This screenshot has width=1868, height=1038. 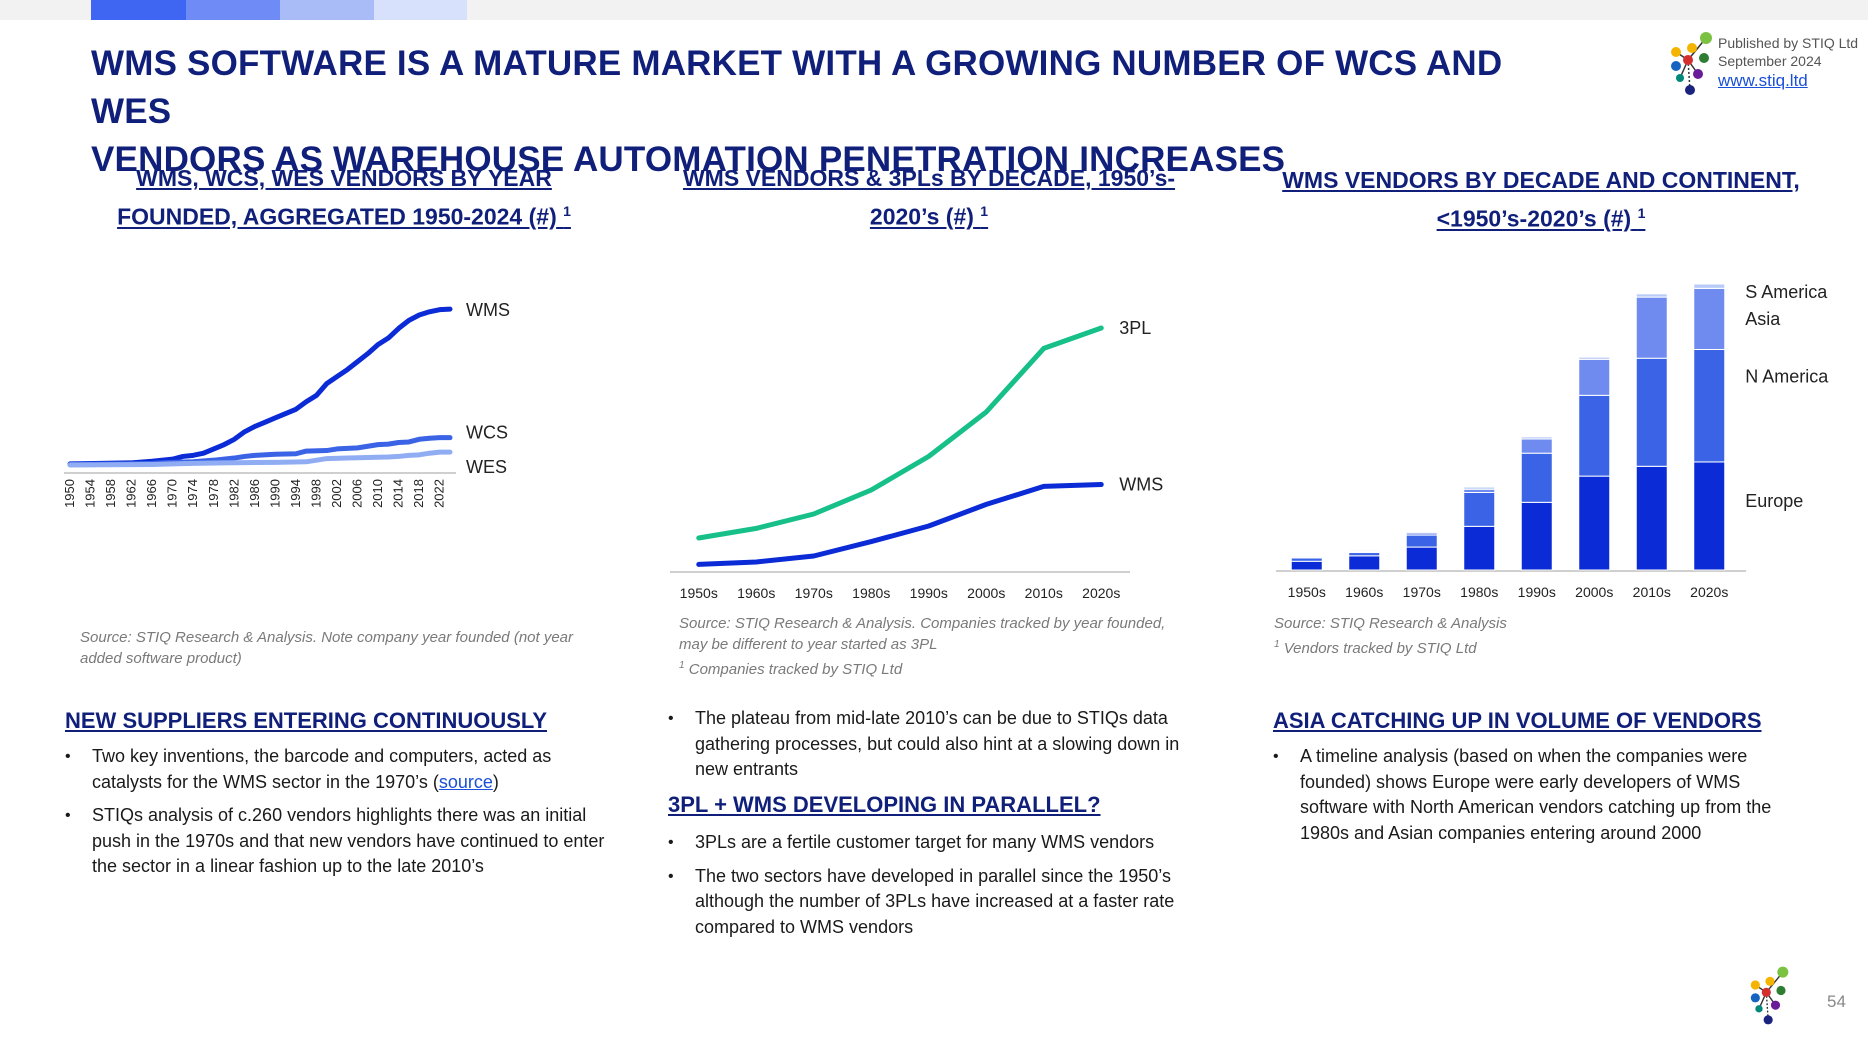 What do you see at coordinates (357, 493) in the screenshot?
I see `chart1-x-tick-label: 2006` at bounding box center [357, 493].